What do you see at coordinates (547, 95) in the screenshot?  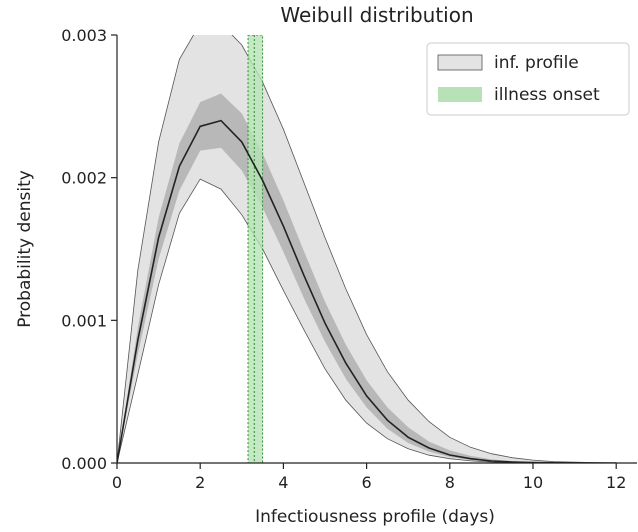 I see `legend-label-illness-onset: illness onset` at bounding box center [547, 95].